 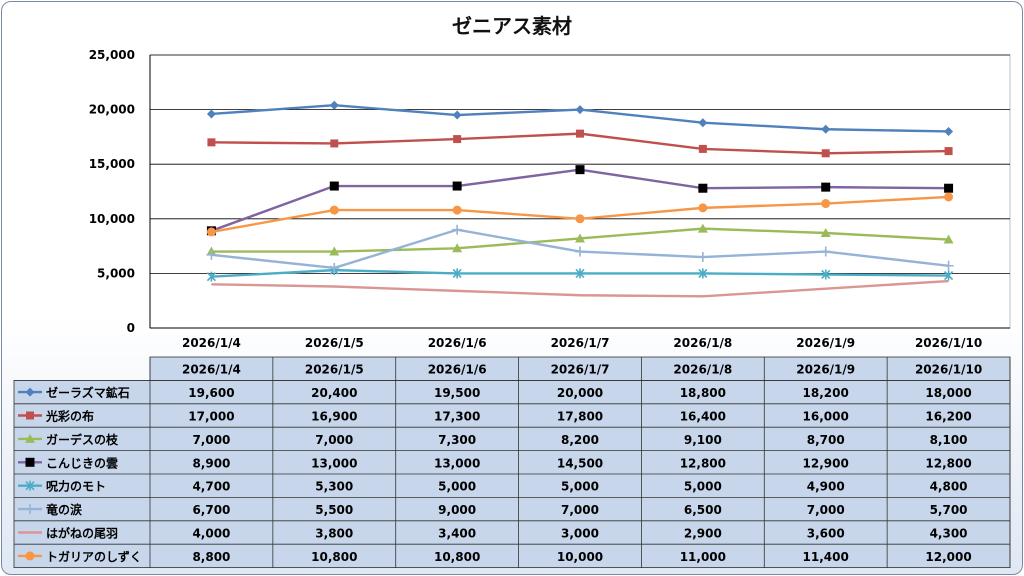 What do you see at coordinates (211, 343) in the screenshot?
I see `x-tick-label: 2026/1/4` at bounding box center [211, 343].